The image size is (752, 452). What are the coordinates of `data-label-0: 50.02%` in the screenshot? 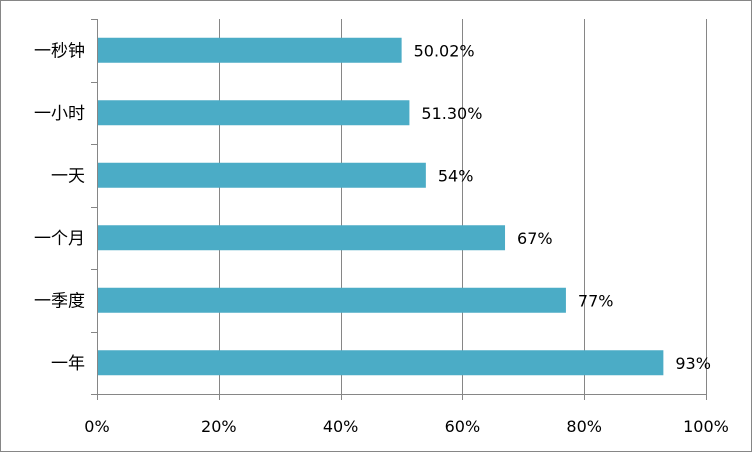 It's located at (444, 50).